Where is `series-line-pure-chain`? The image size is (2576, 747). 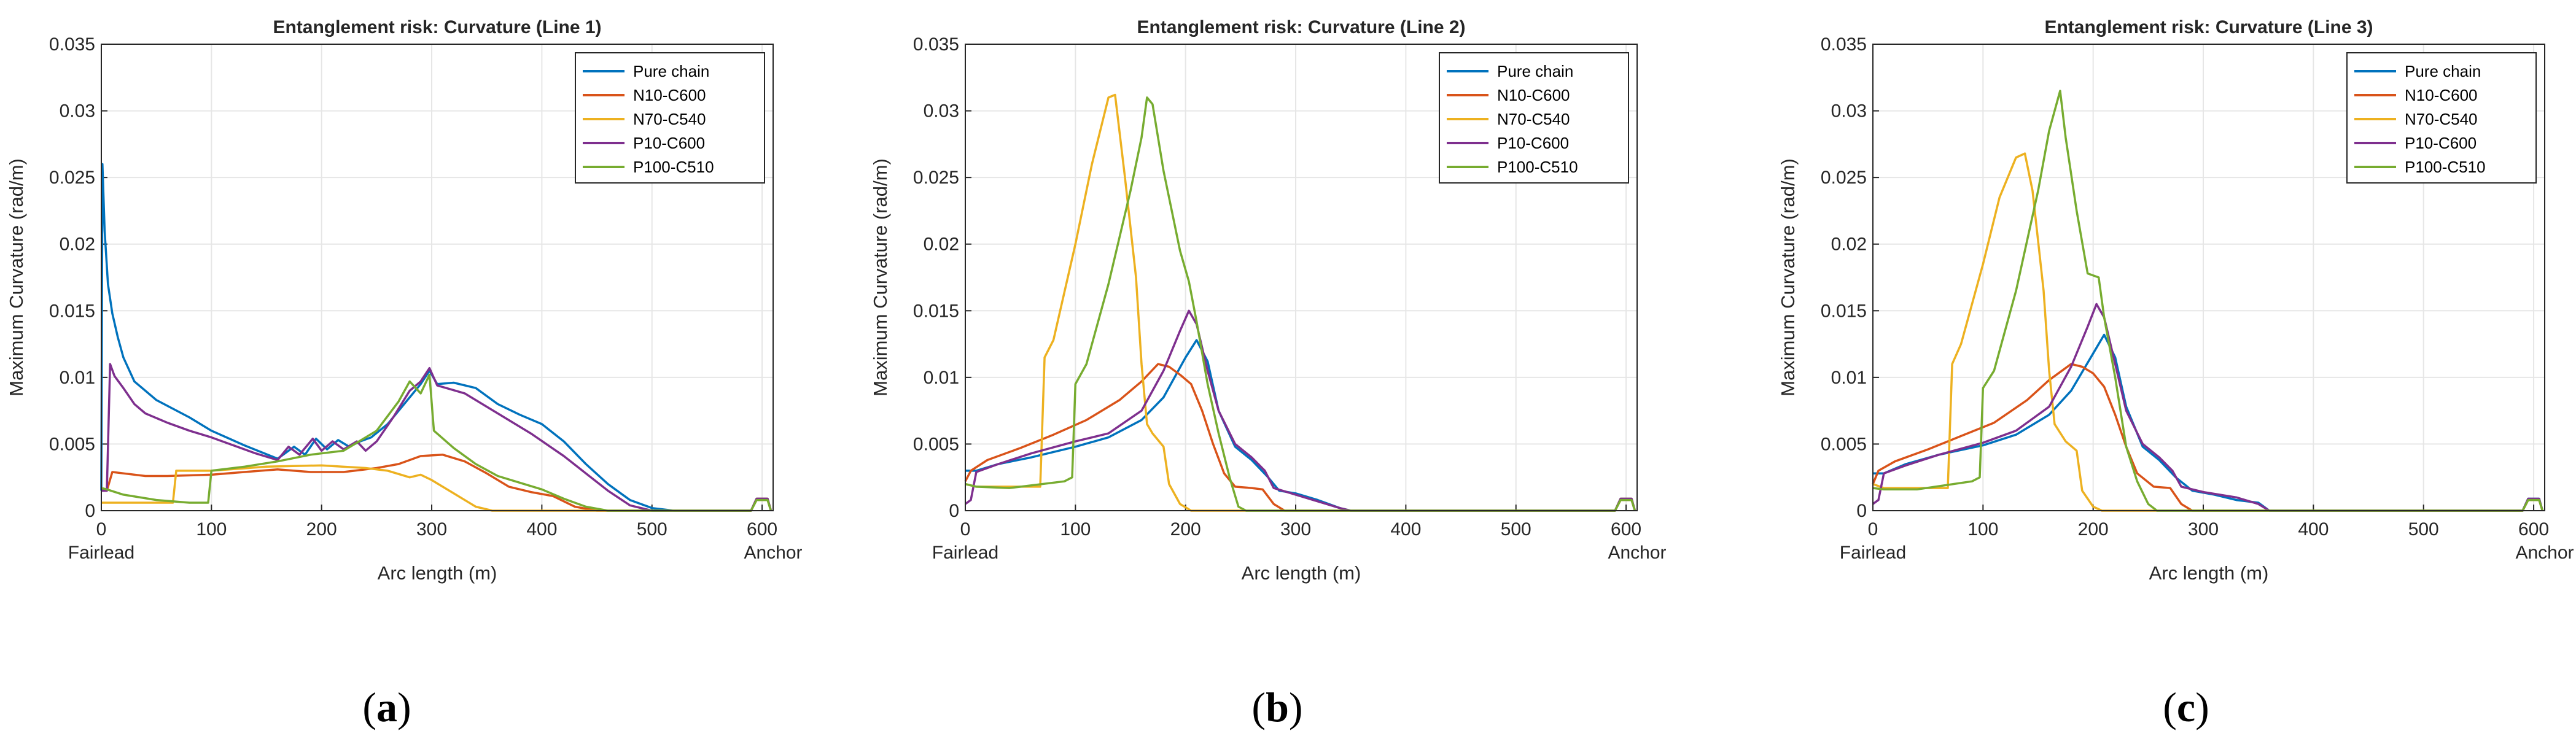
series-line-pure-chain is located at coordinates (436, 338).